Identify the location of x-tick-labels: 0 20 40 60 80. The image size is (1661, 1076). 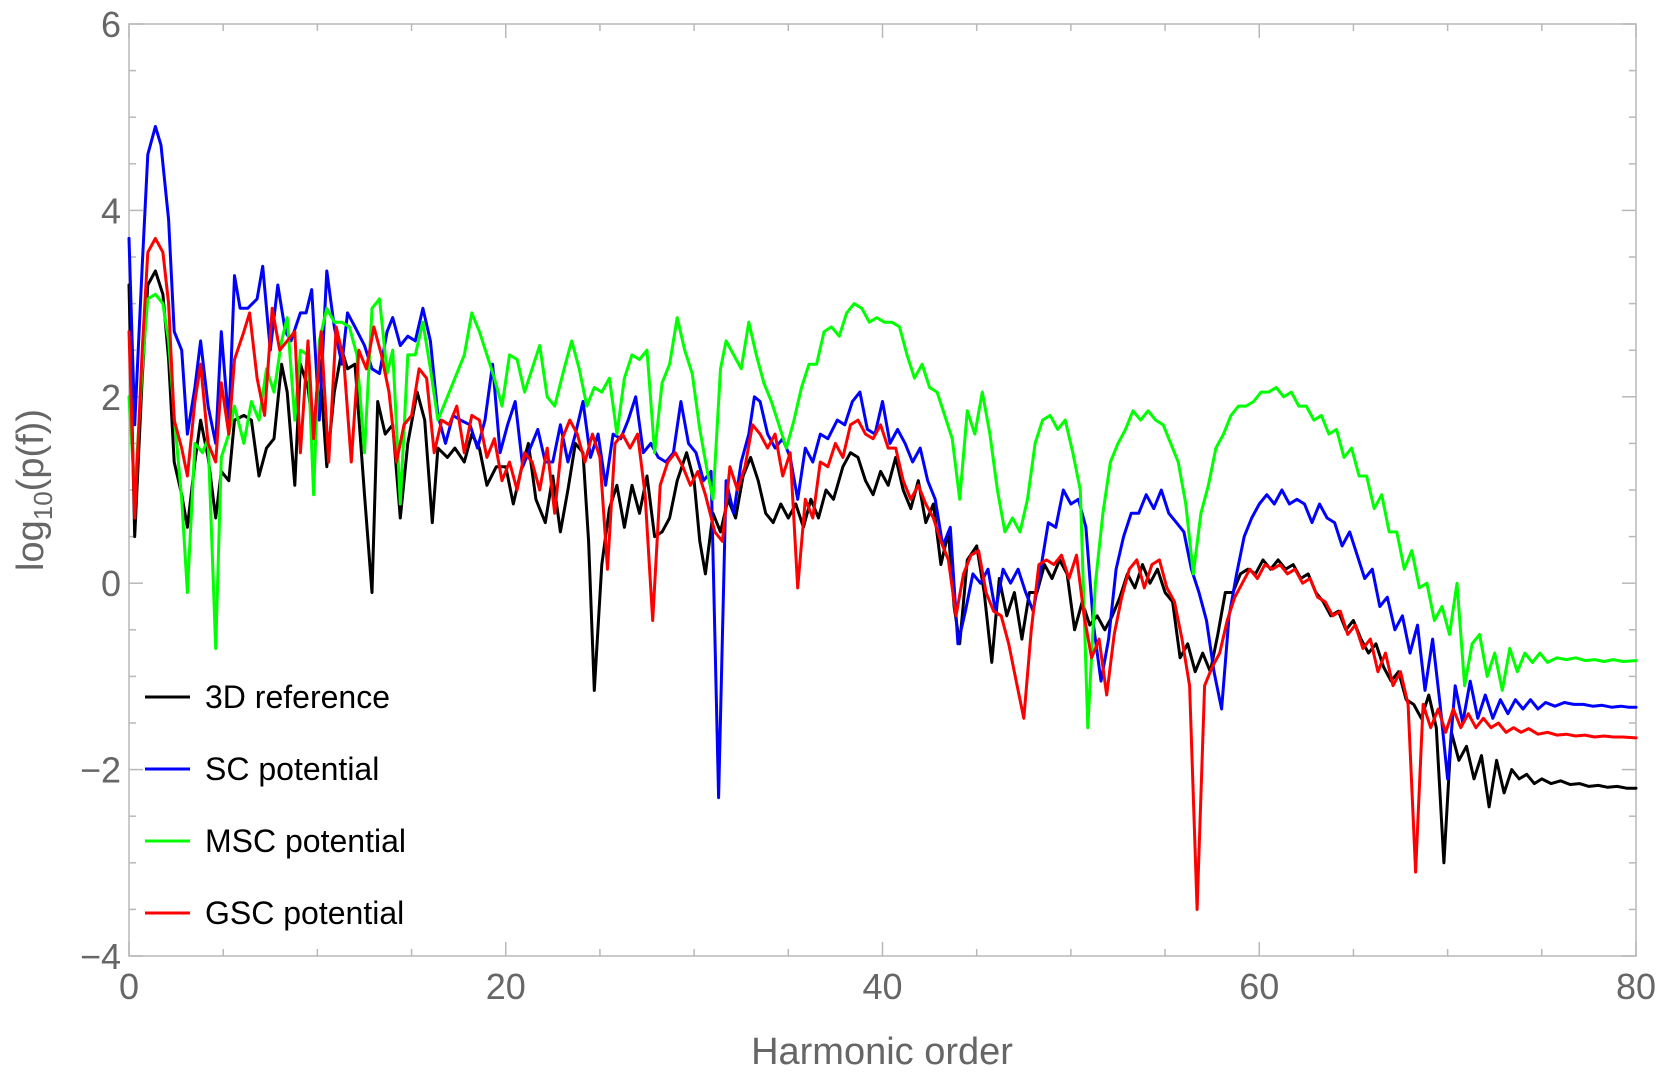
(887, 986).